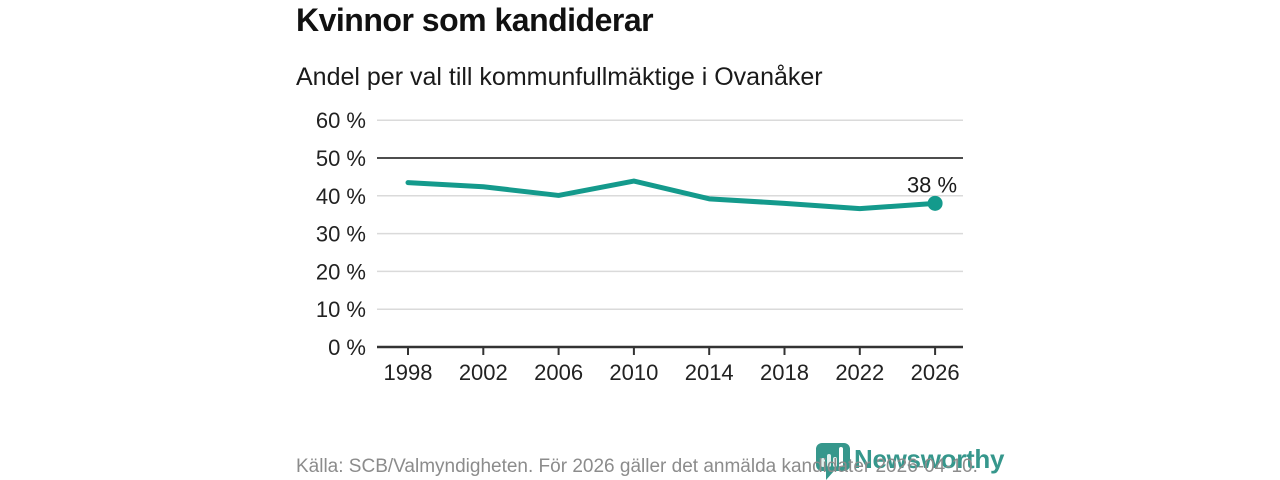  Describe the element at coordinates (483, 372) in the screenshot. I see `x-tick-label: 2002` at that location.